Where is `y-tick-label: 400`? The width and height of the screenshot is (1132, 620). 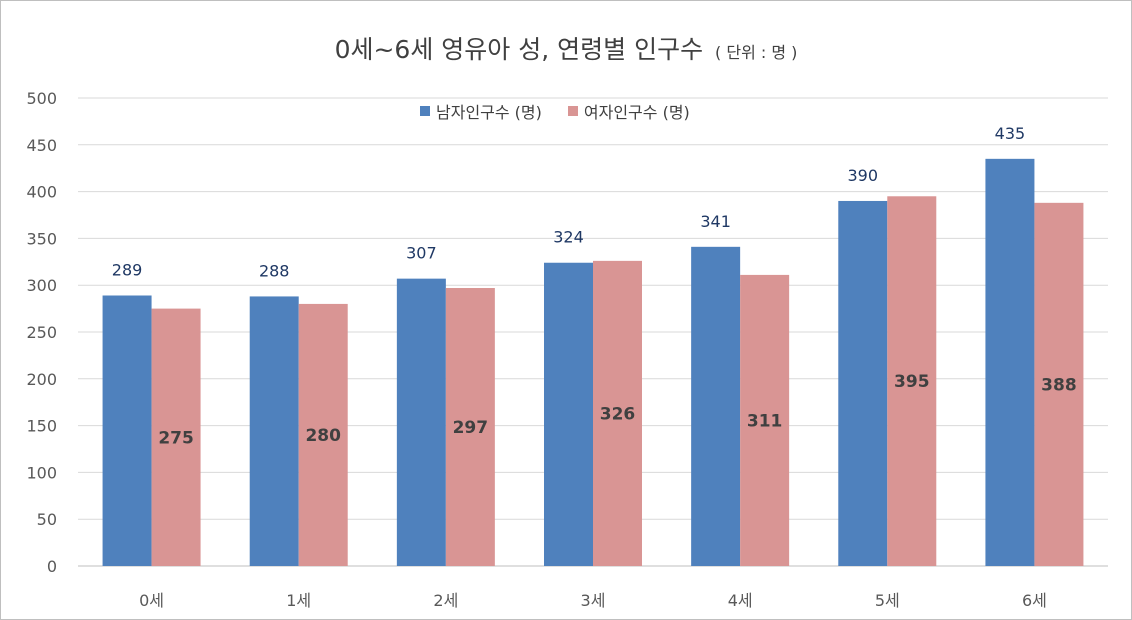 y-tick-label: 400 is located at coordinates (41, 192).